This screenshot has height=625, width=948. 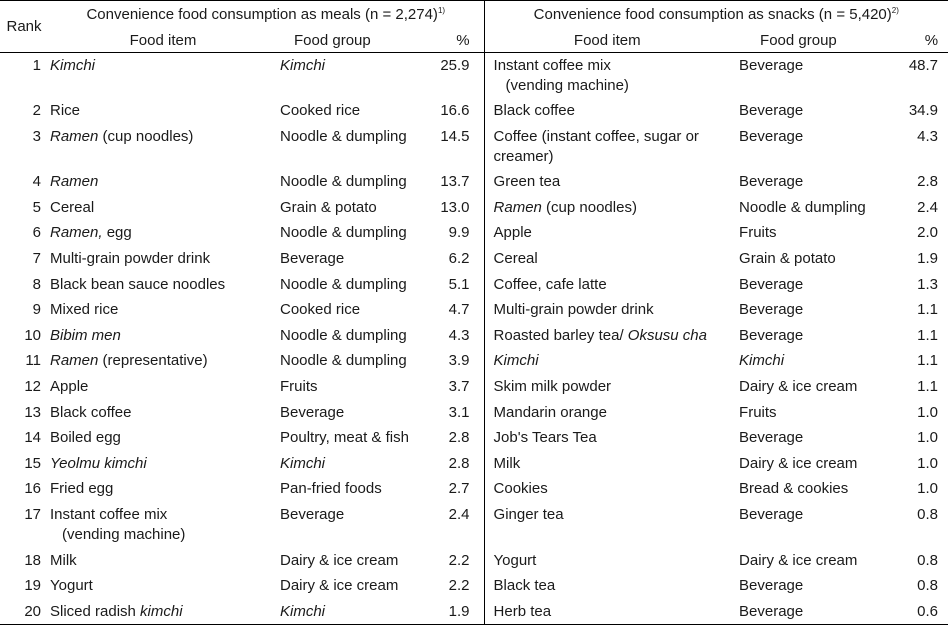 I want to click on meal-food-item-cell: Fried egg, so click(x=163, y=489).